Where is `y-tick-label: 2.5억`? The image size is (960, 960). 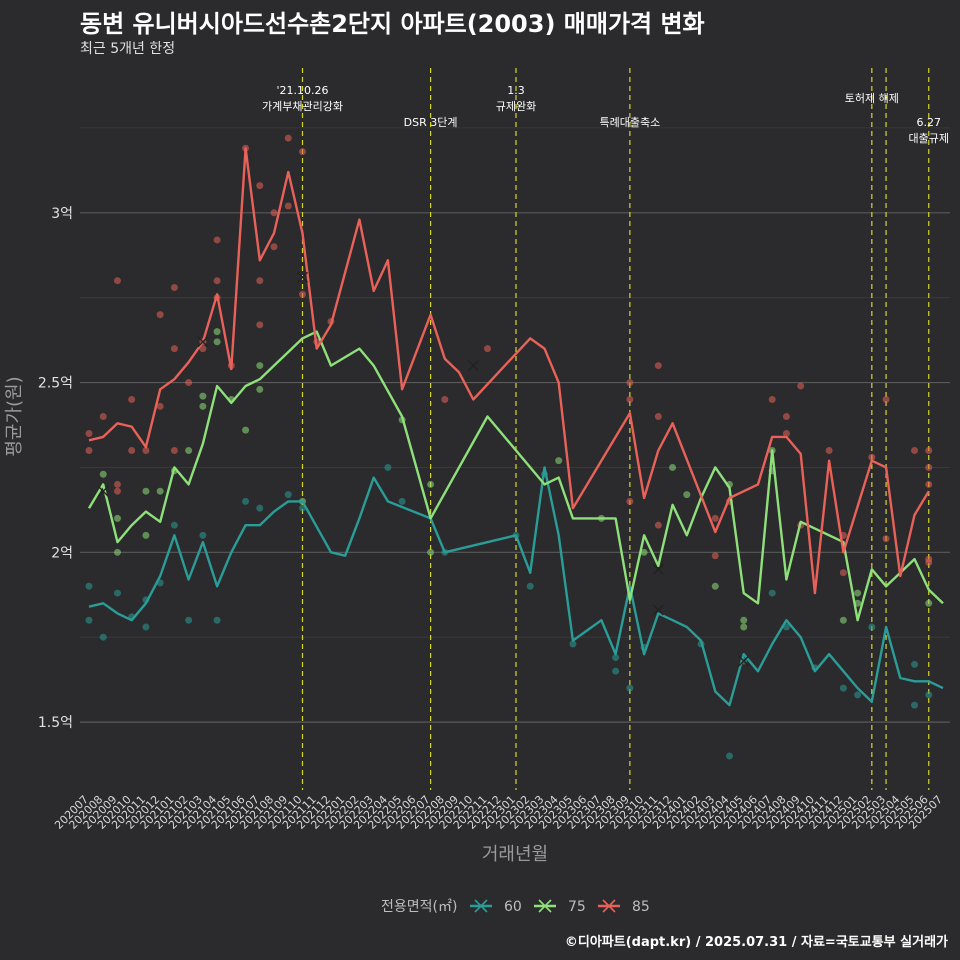
y-tick-label: 2.5억 is located at coordinates (55, 384).